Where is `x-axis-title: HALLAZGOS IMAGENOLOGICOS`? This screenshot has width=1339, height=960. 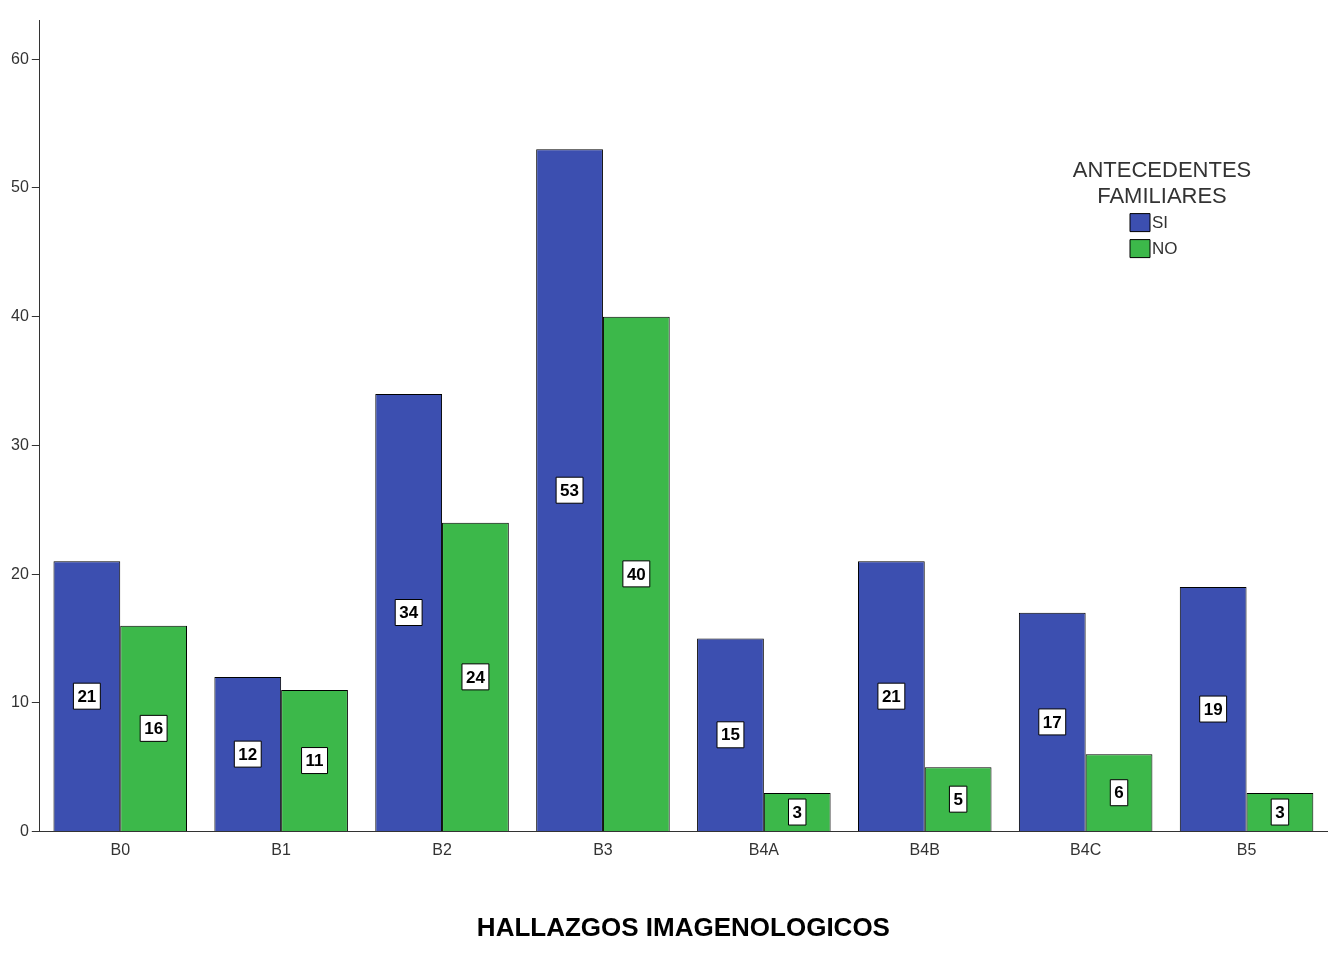 x-axis-title: HALLAZGOS IMAGENOLOGICOS is located at coordinates (683, 926).